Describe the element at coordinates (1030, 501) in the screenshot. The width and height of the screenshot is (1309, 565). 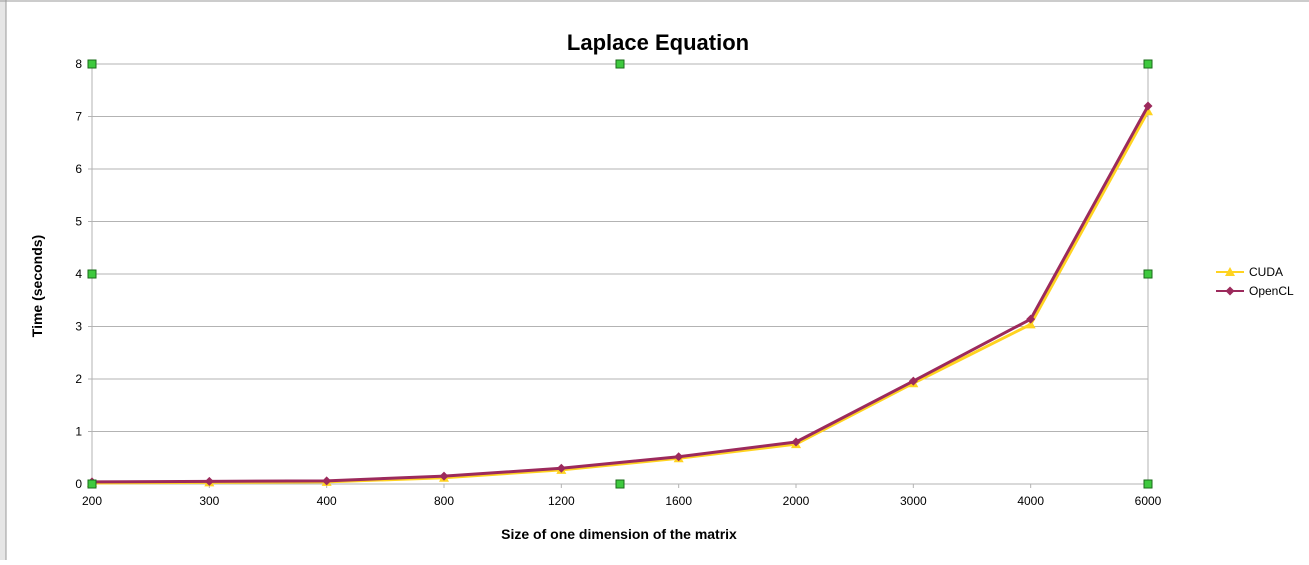
I see `x-tick-label: 4000` at that location.